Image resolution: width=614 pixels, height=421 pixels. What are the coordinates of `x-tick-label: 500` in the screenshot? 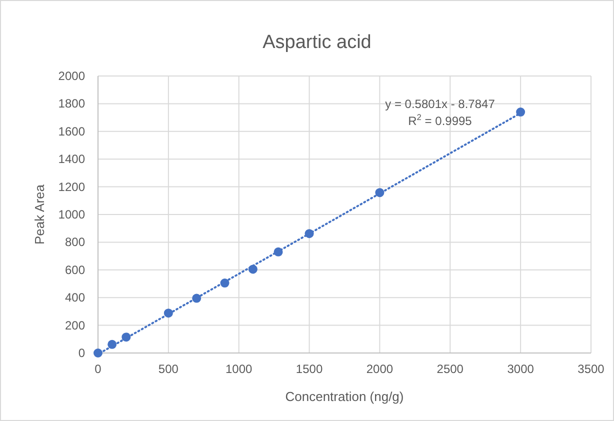 It's located at (168, 369).